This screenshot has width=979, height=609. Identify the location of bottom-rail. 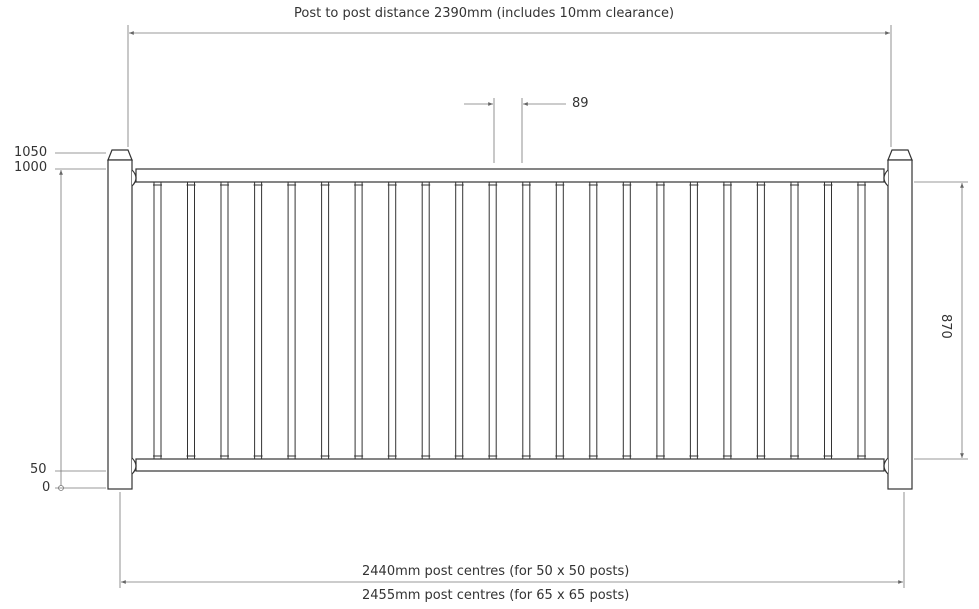
(510, 465).